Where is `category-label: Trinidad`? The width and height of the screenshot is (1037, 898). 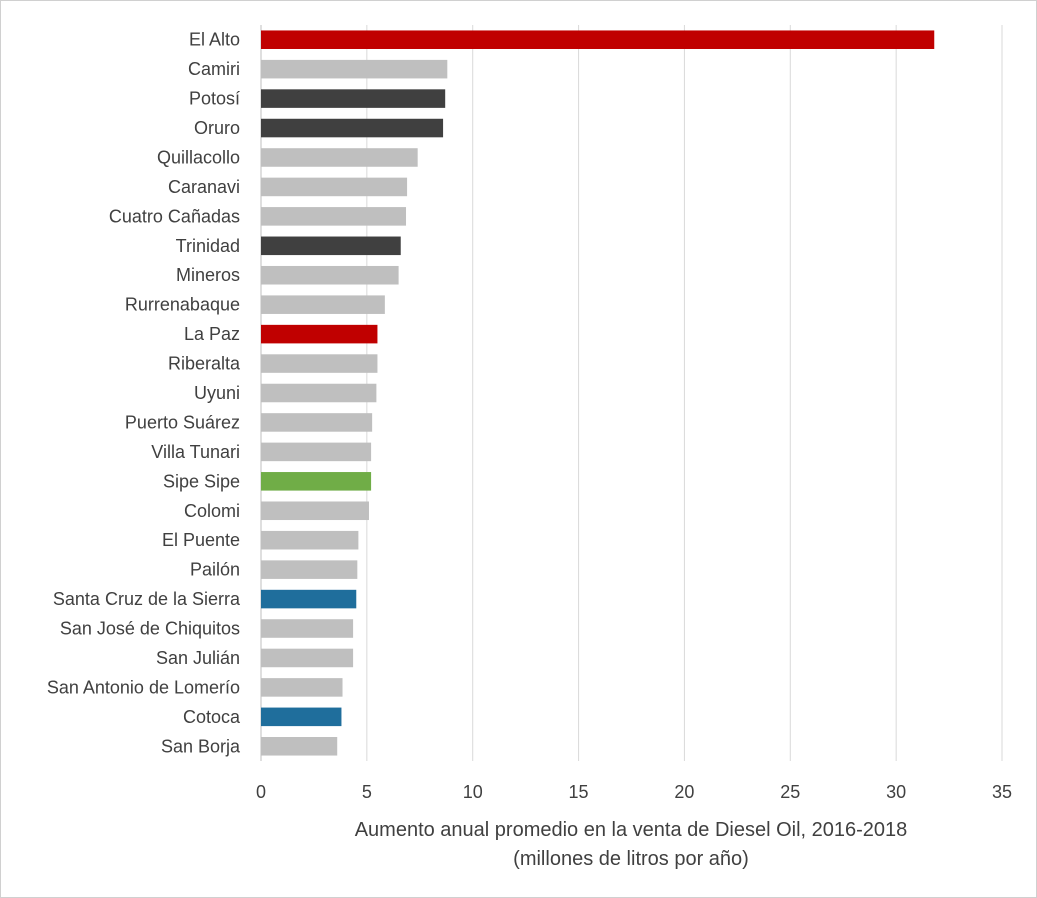
category-label: Trinidad is located at coordinates (208, 246).